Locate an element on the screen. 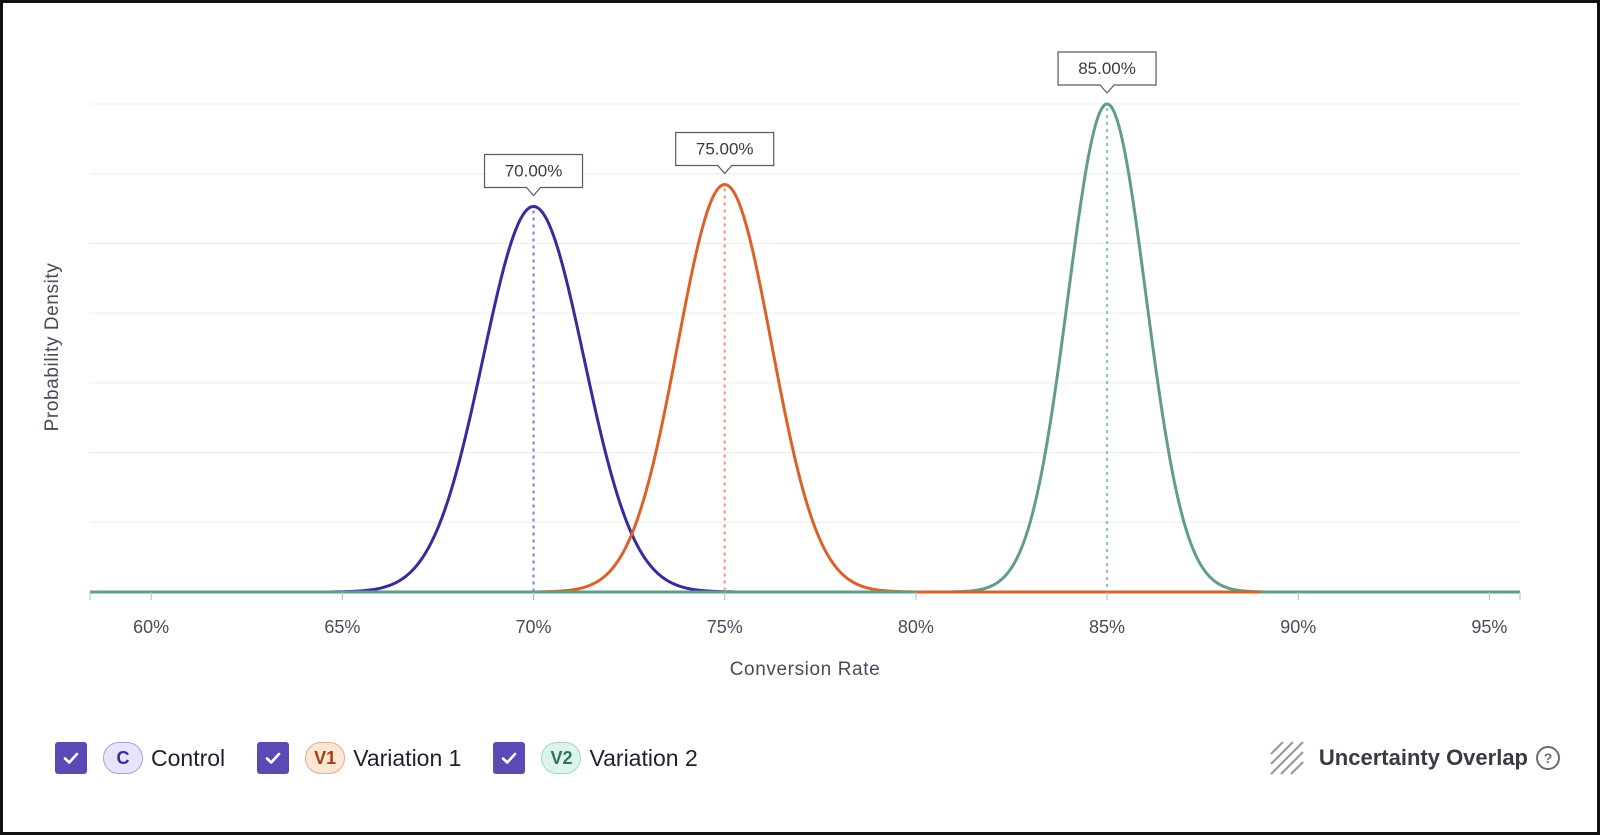 This screenshot has width=1600, height=835. x-tick-label: 65% is located at coordinates (342, 627).